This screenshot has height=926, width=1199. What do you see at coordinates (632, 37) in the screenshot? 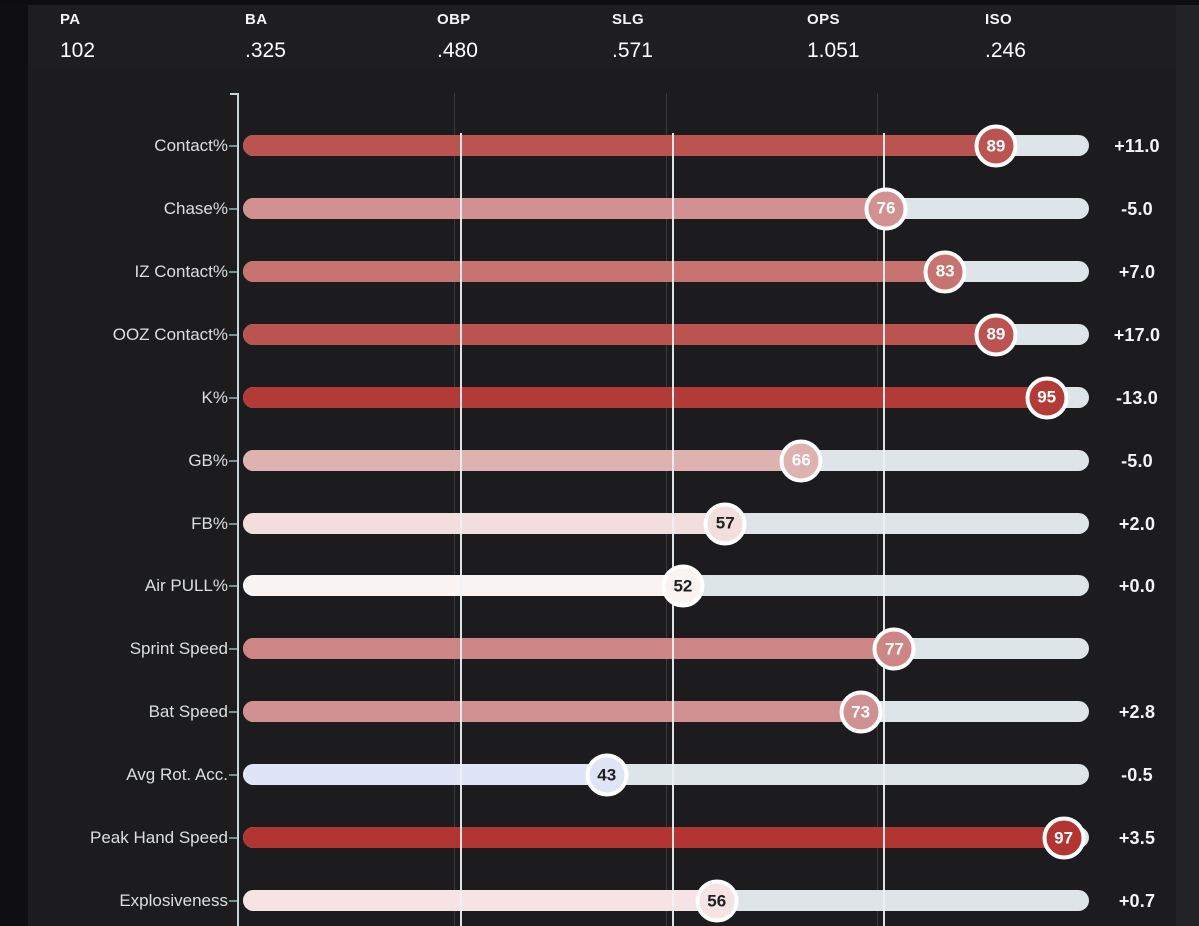
I see `stat-column: SLG .571` at bounding box center [632, 37].